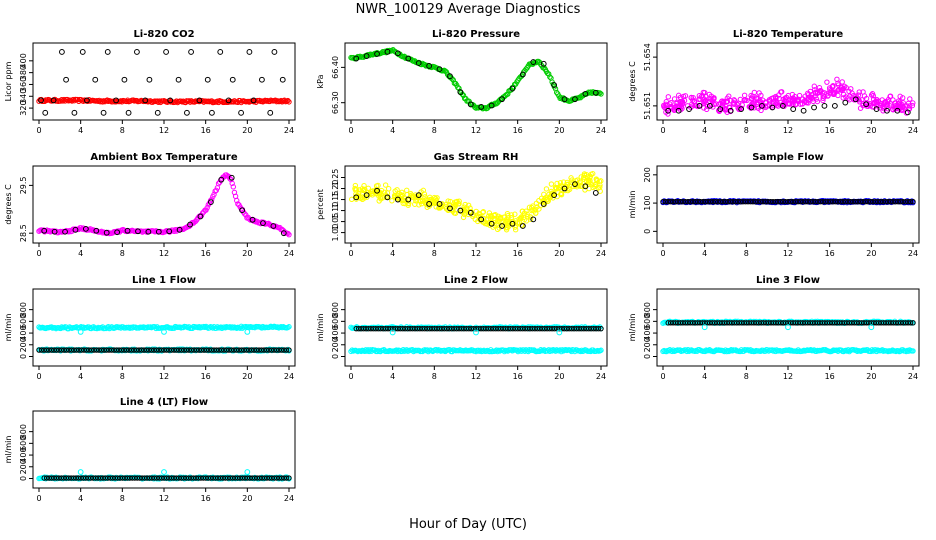  Describe the element at coordinates (23, 309) in the screenshot. I see `y-tick-label: 800` at that location.